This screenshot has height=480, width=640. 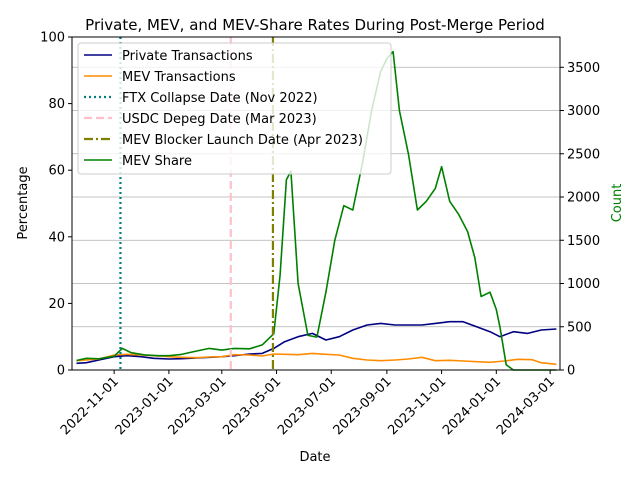 I want to click on series-line-private-transactions, so click(x=316, y=342).